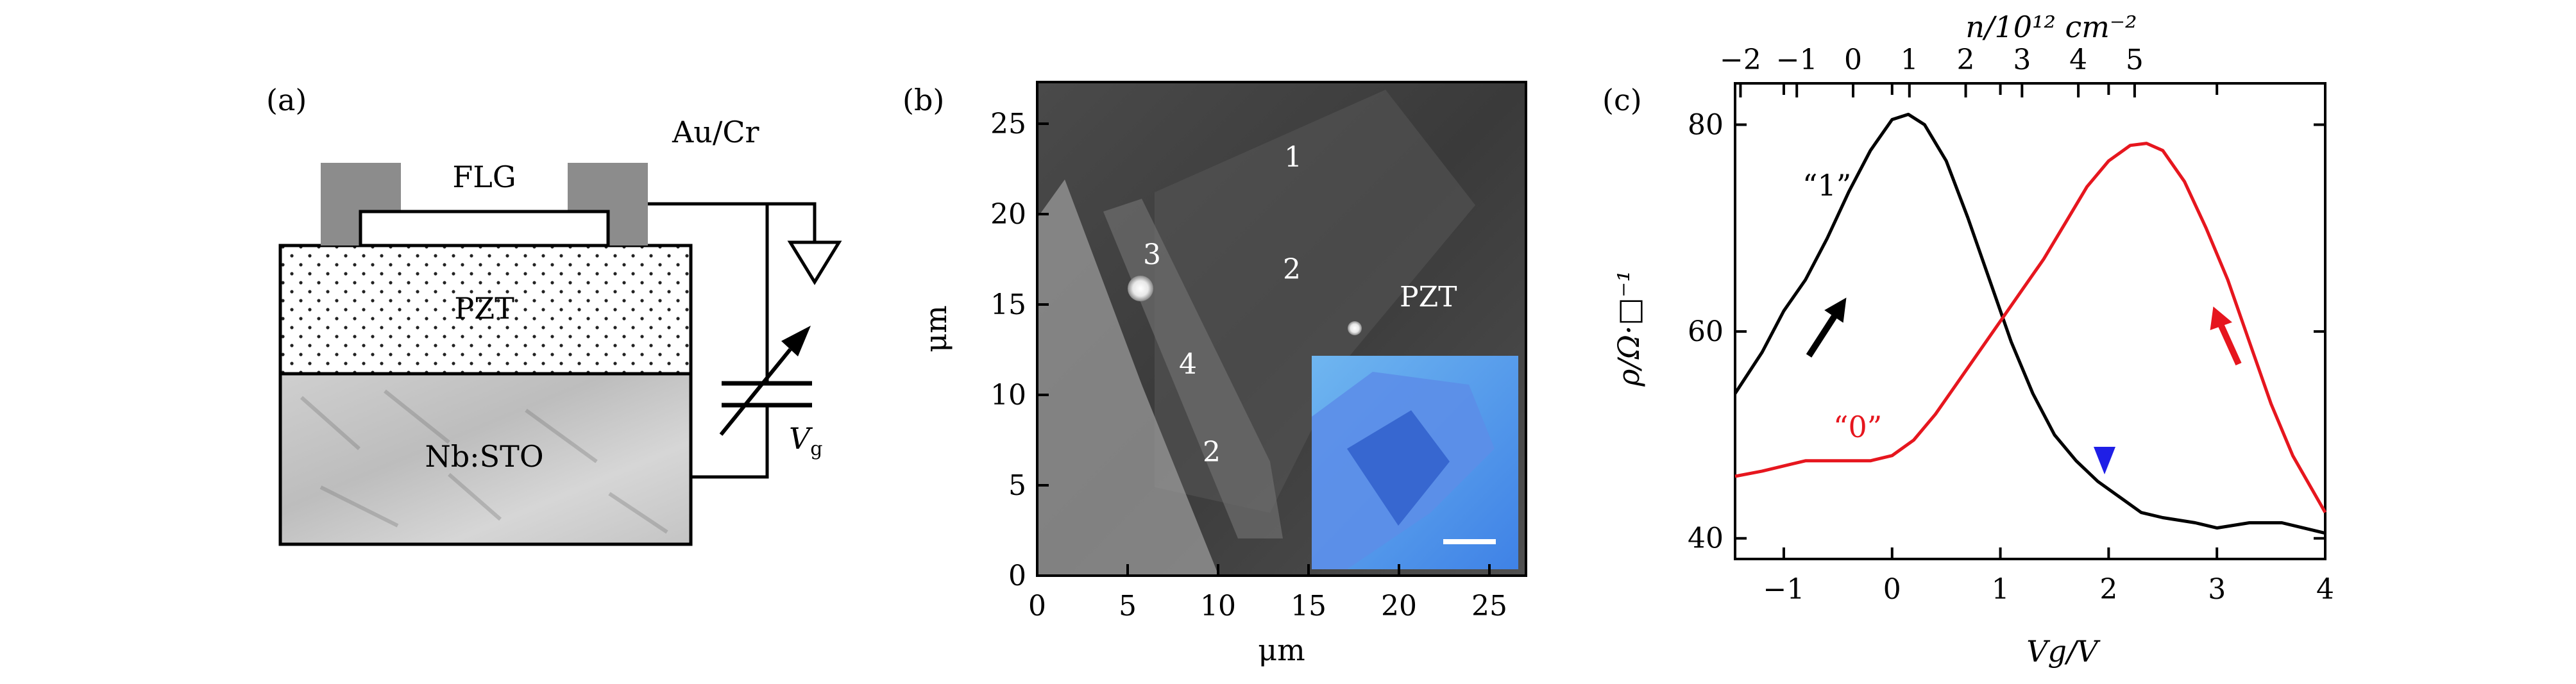 The image size is (2576, 684). What do you see at coordinates (1308, 606) in the screenshot?
I see `afm-xtick: 15` at bounding box center [1308, 606].